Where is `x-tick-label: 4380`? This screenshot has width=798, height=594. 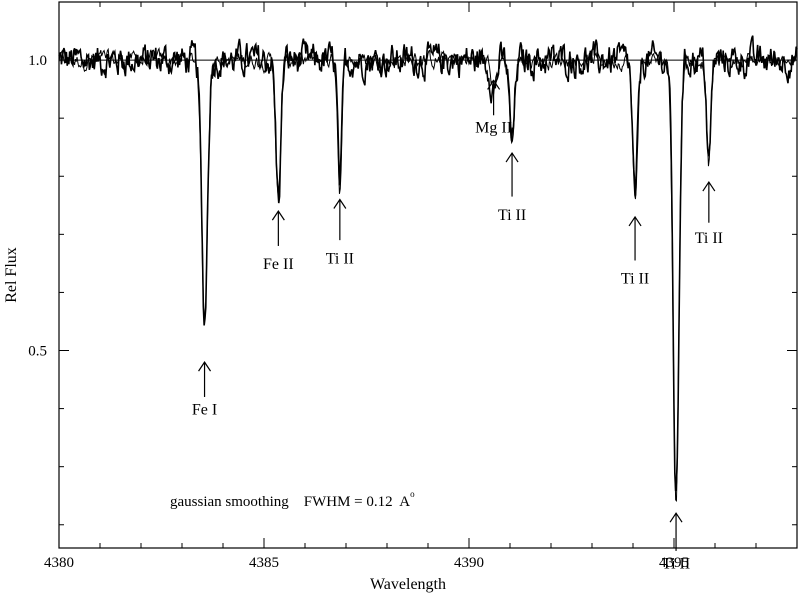
x-tick-label: 4380 is located at coordinates (59, 563).